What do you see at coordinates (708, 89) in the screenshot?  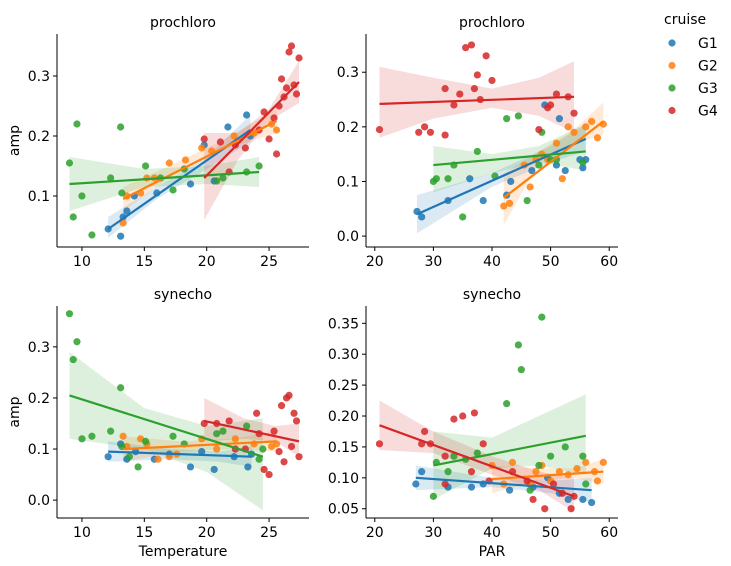 I see `legend-label-g3: G3` at bounding box center [708, 89].